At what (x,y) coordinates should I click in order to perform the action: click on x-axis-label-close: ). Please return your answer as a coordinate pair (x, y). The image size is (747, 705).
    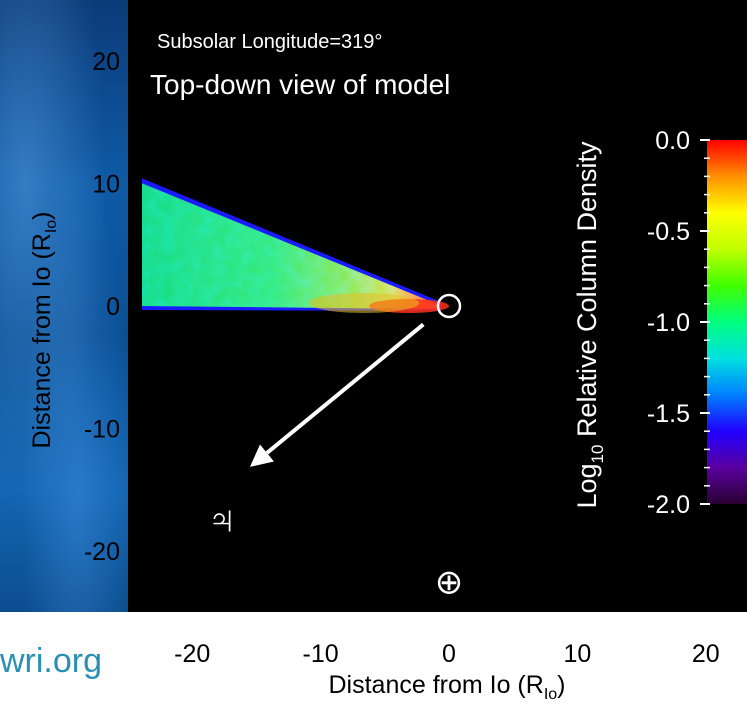
    Looking at the image, I should click on (561, 685).